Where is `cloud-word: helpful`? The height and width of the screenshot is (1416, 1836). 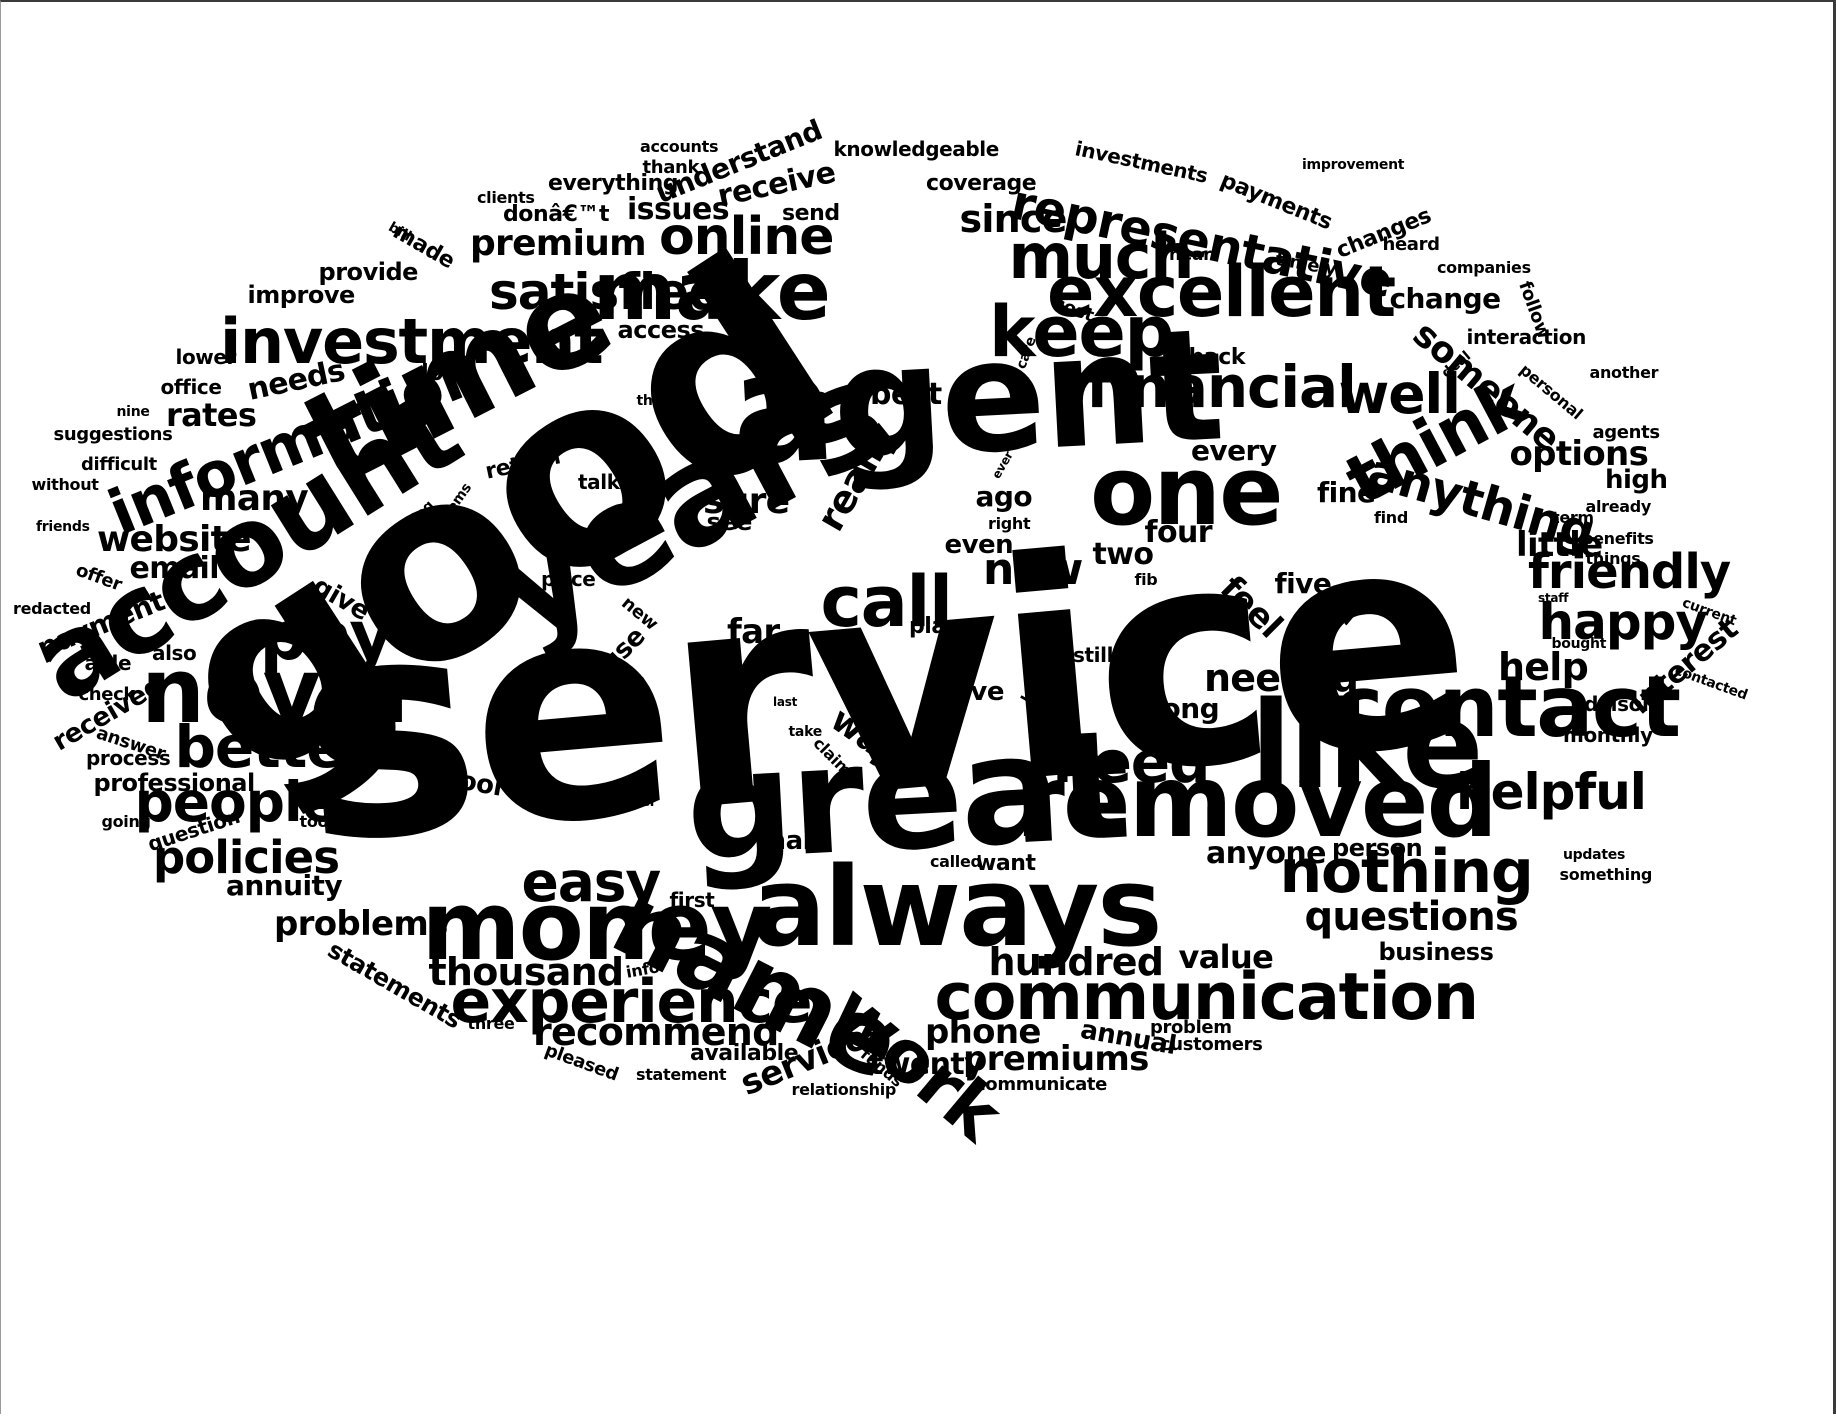 cloud-word: helpful is located at coordinates (1551, 792).